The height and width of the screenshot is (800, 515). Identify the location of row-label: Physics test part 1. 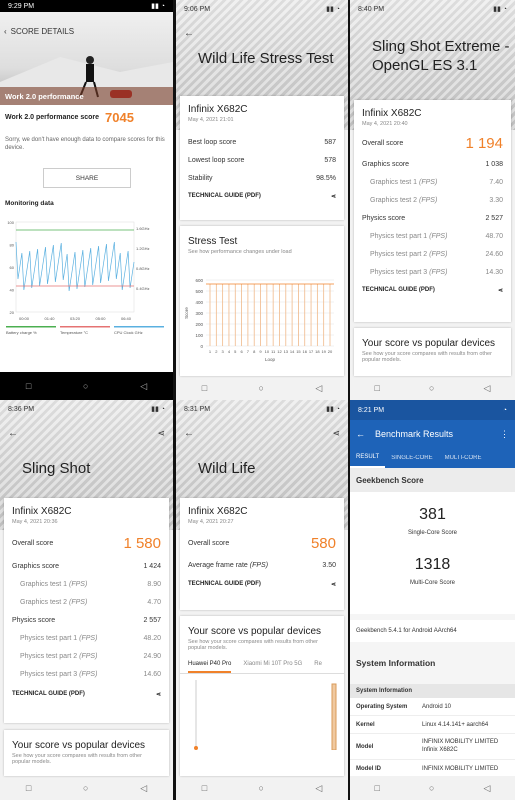
(399, 236).